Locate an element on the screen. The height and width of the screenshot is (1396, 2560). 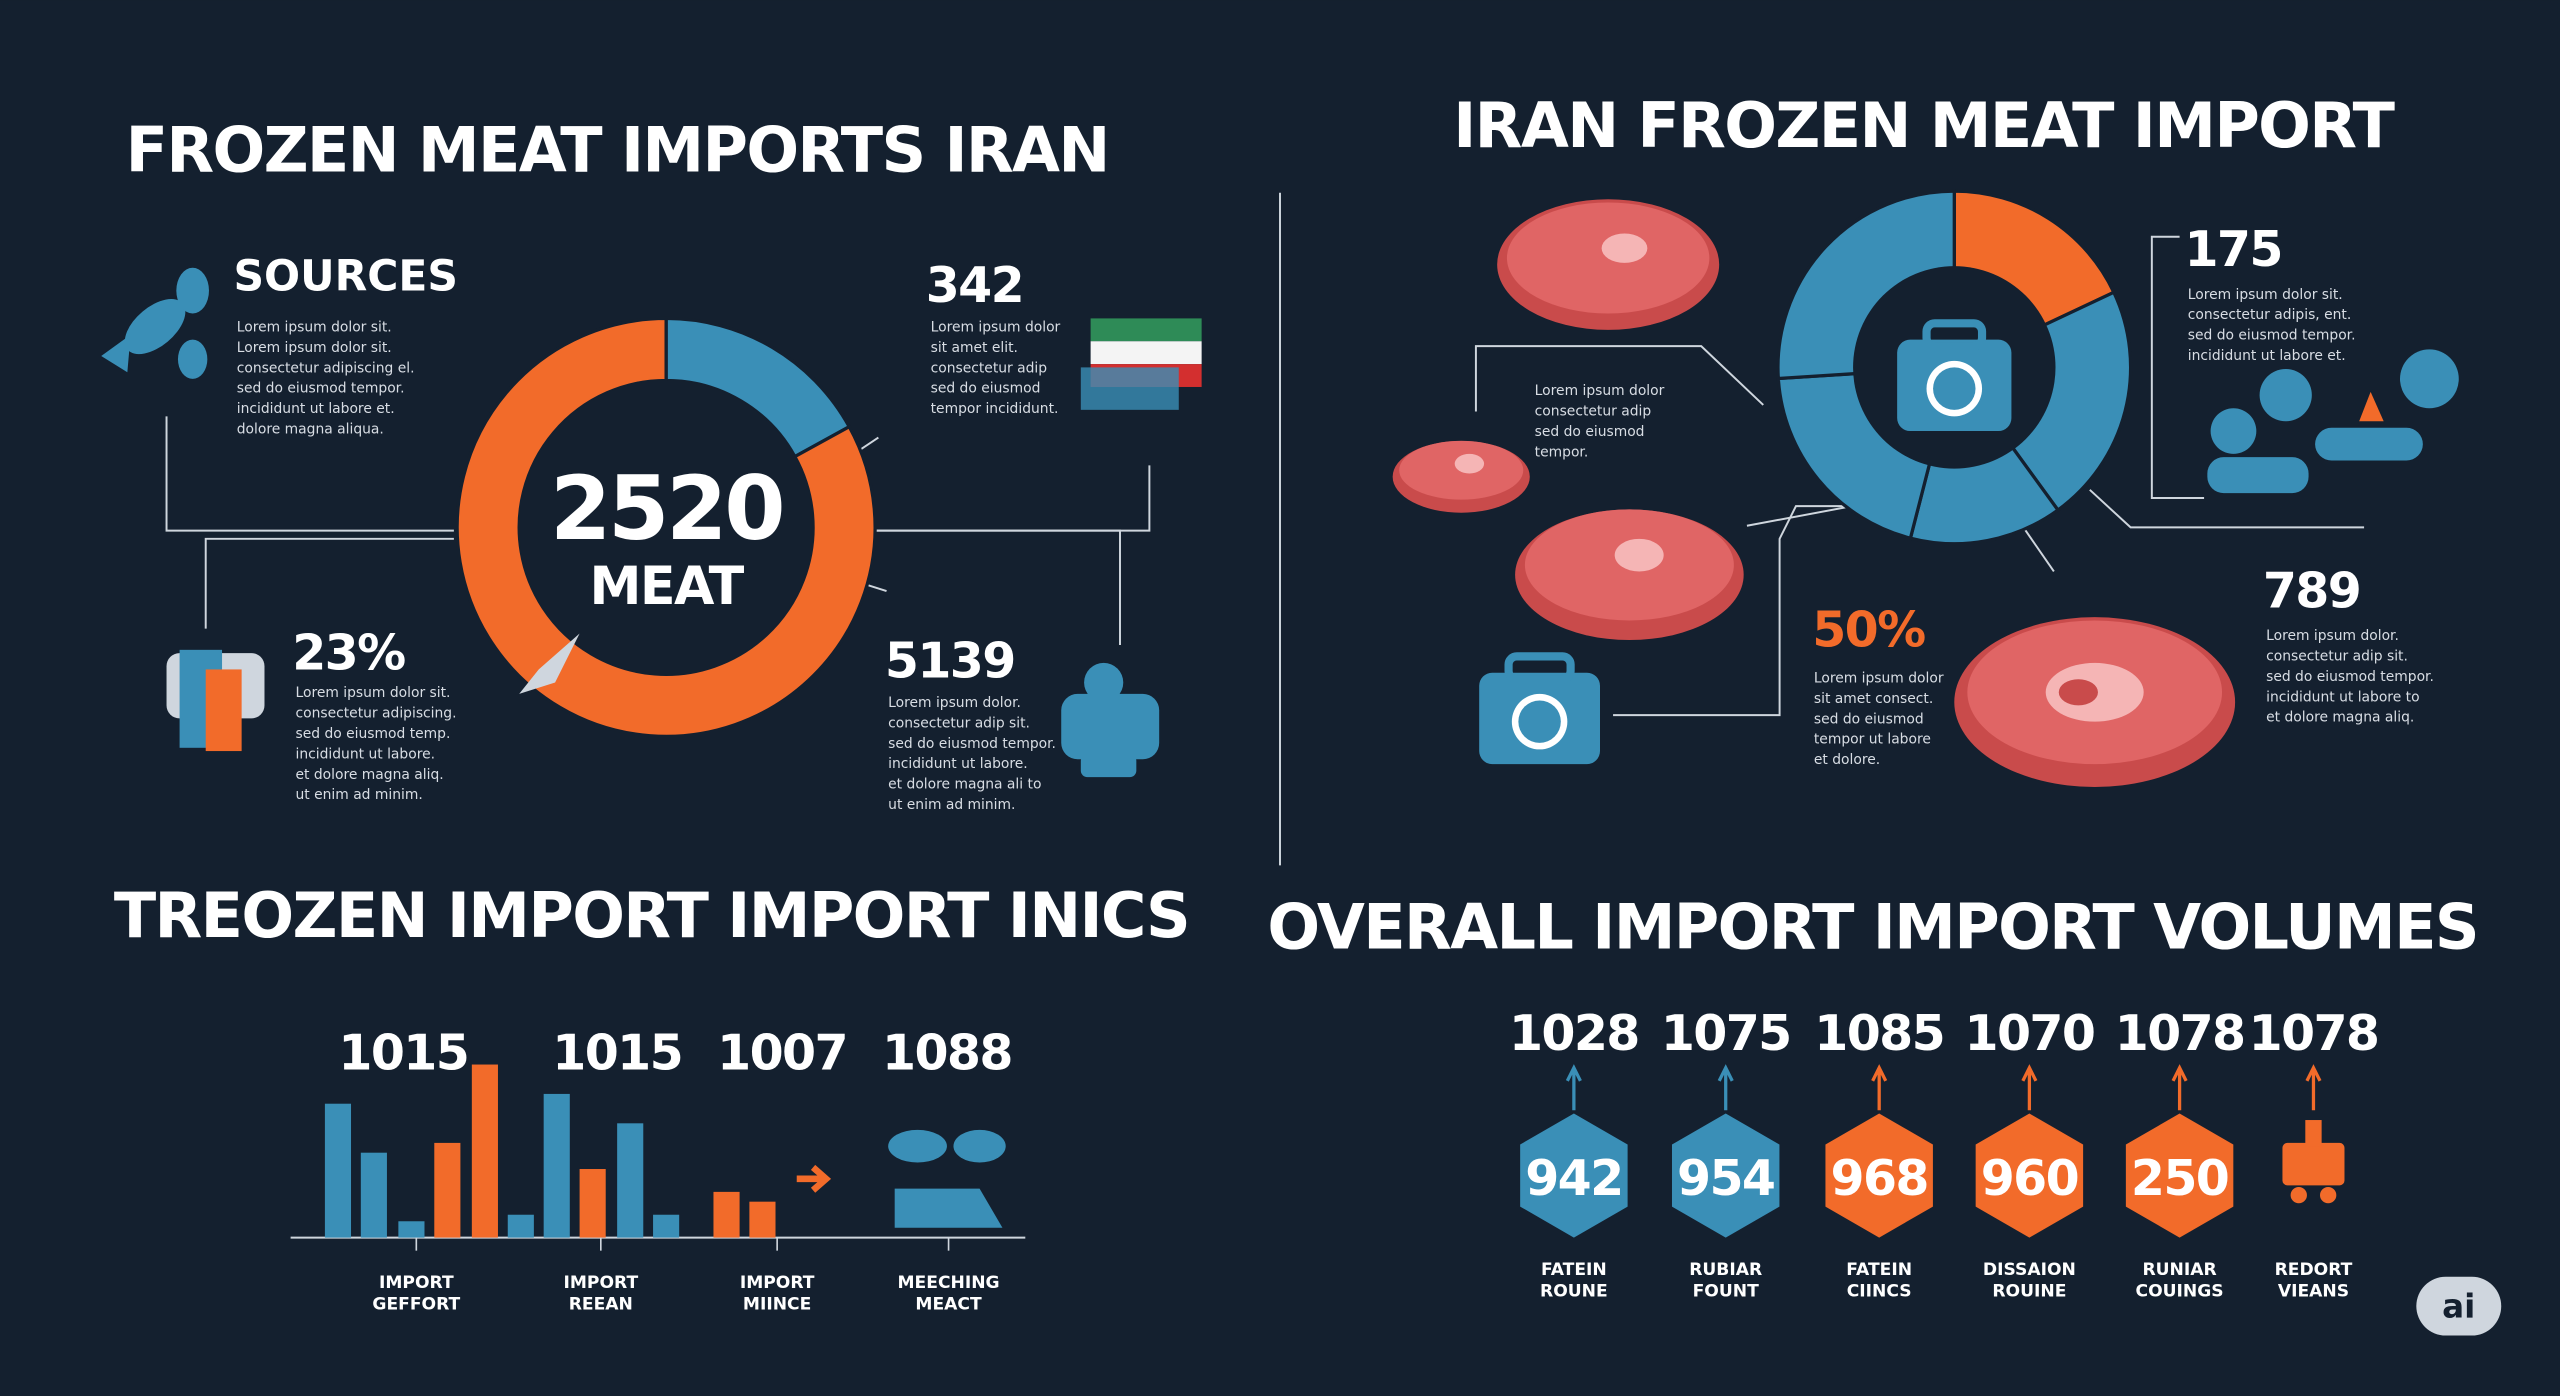
category-label: GEFFORT is located at coordinates (416, 1304).